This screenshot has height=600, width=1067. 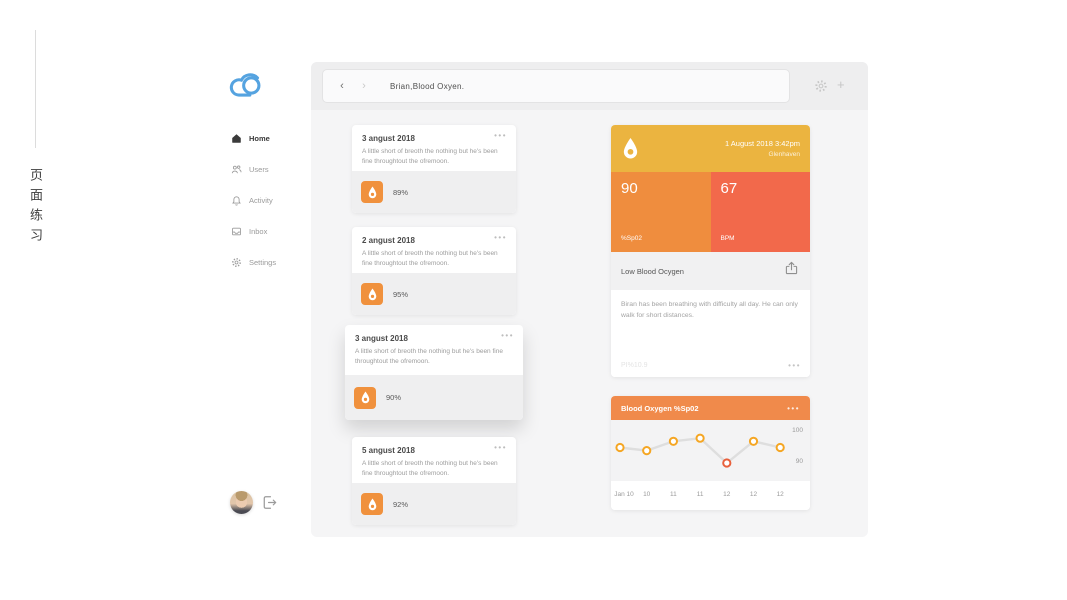 What do you see at coordinates (271, 231) in the screenshot?
I see `sidebar-item-inbox: Inbox` at bounding box center [271, 231].